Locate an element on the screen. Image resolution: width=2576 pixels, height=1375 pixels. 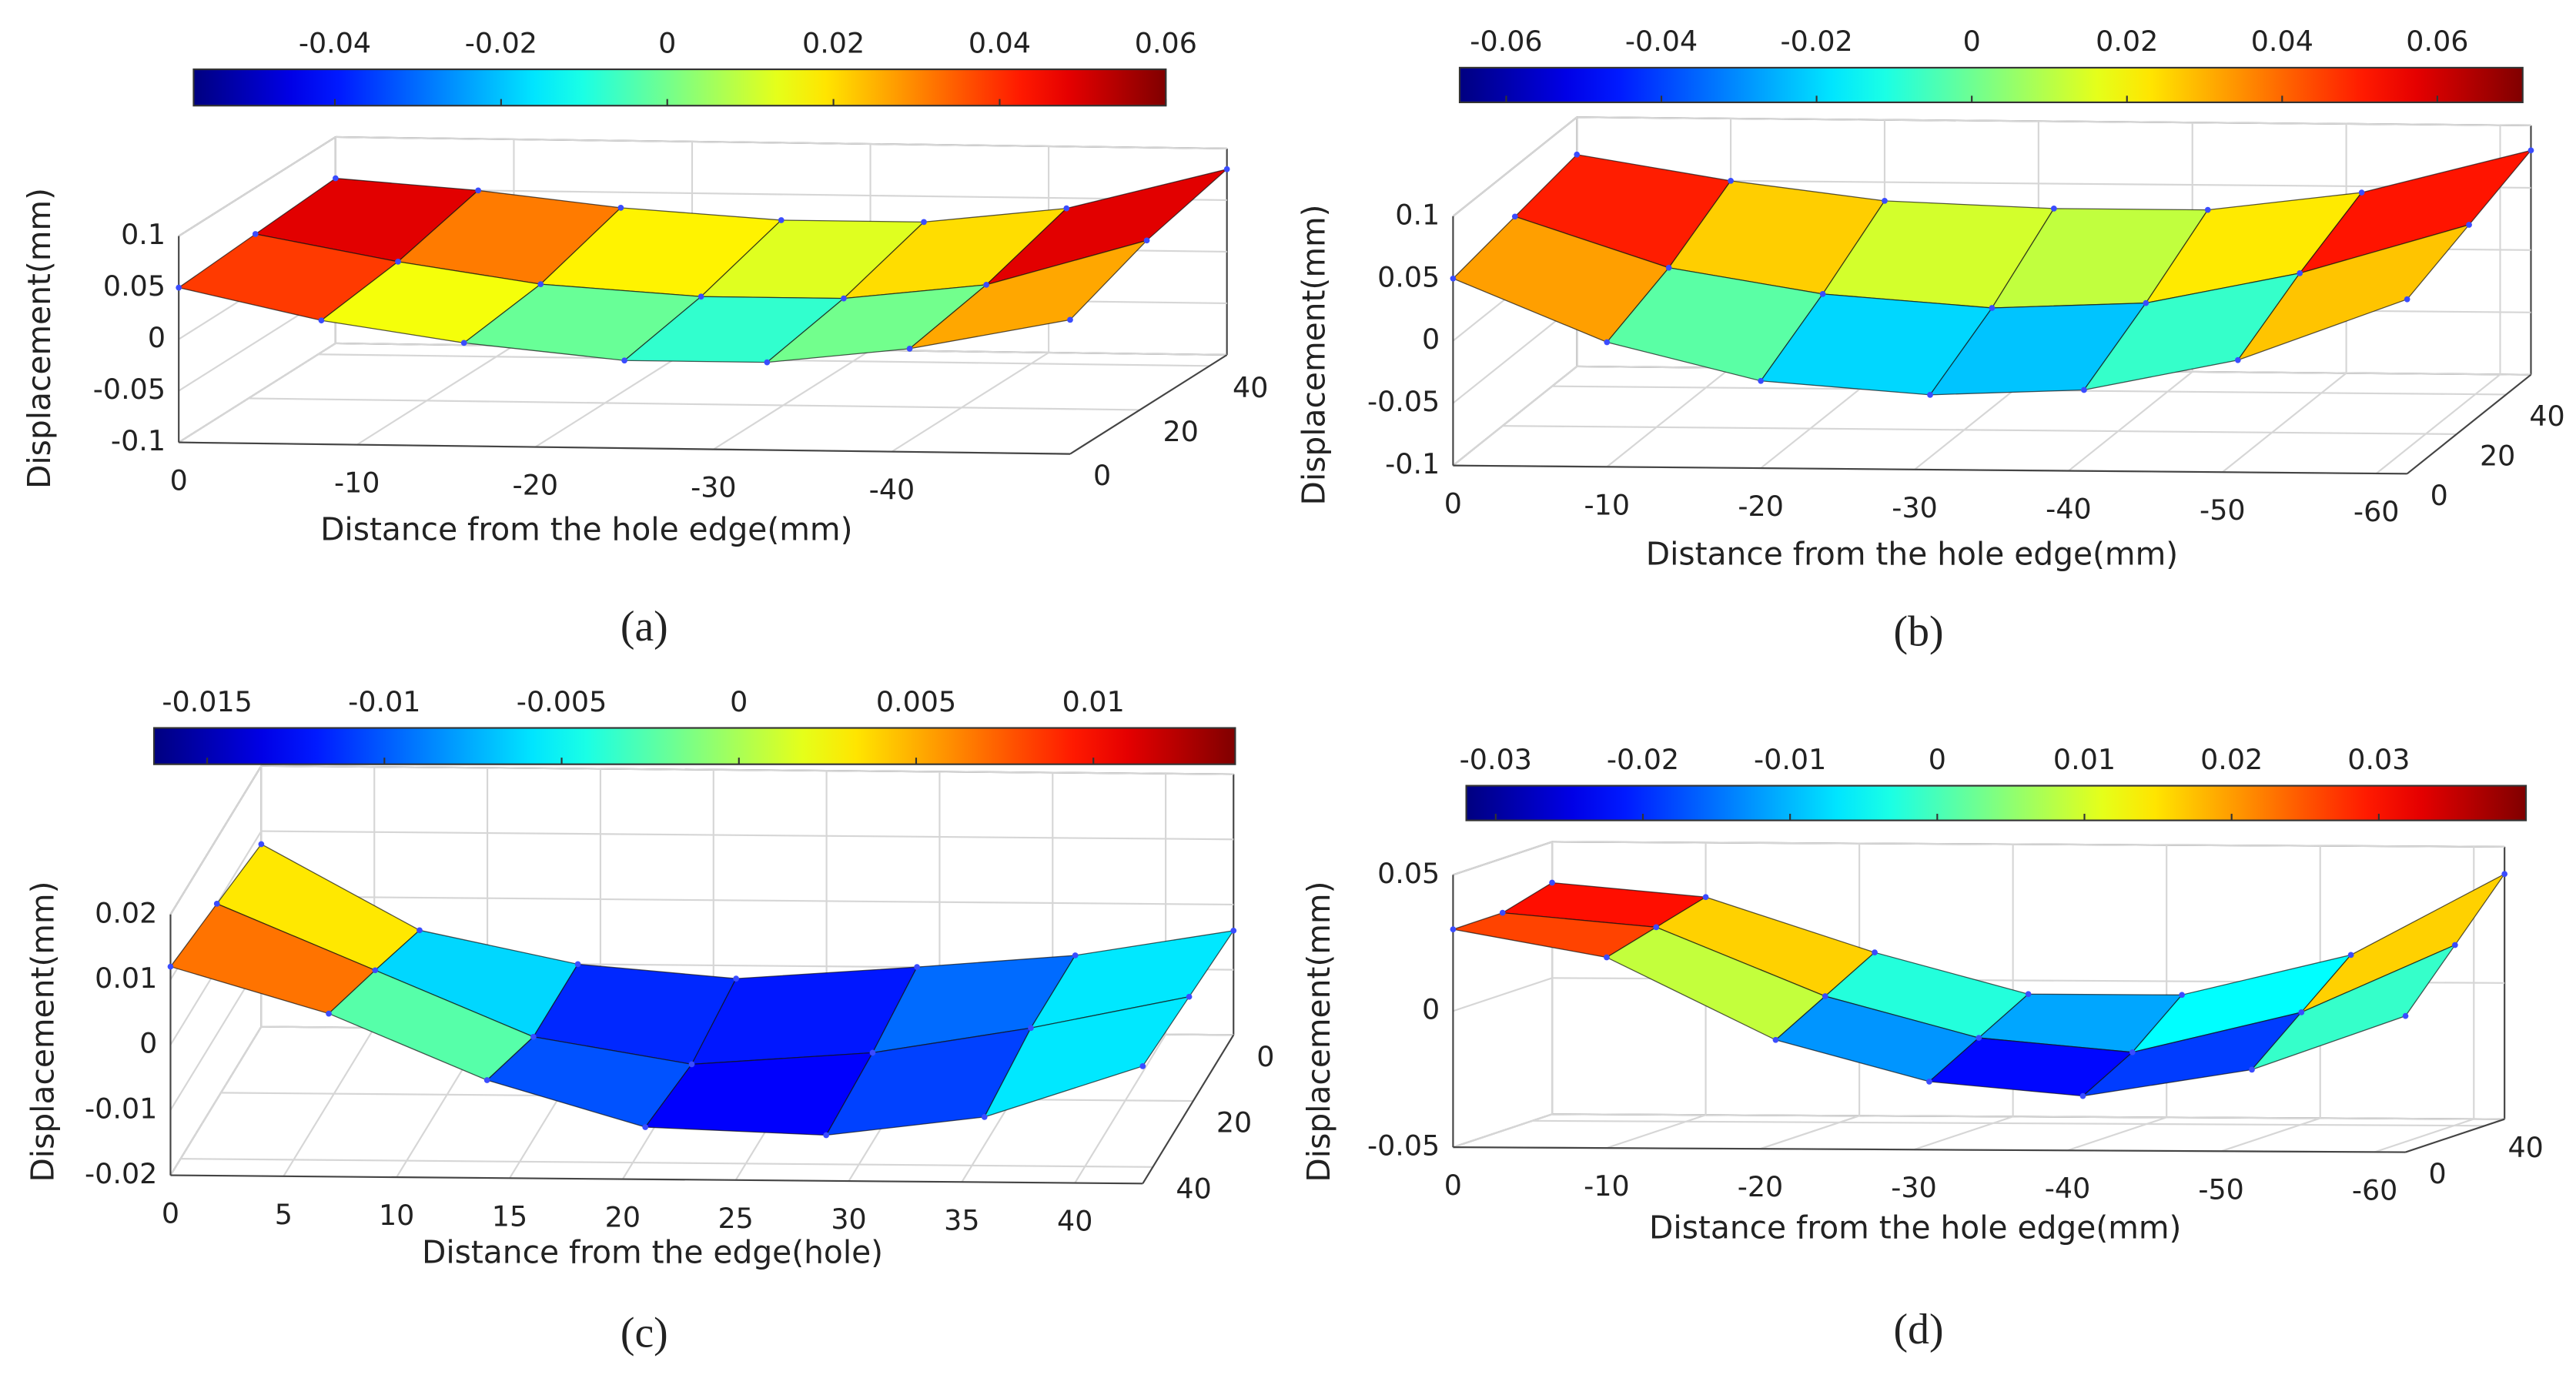
colorbar-tick-label: 0.06 is located at coordinates (2437, 42).